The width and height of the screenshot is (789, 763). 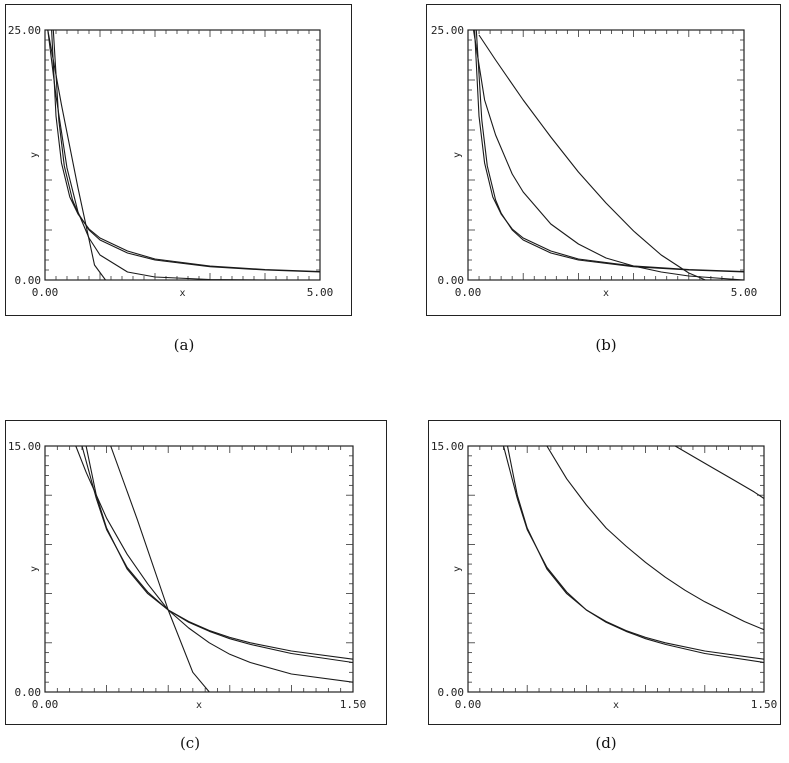 I want to click on chart-b: 0.00 25.00 0.00 5.00 x y, so click(x=594, y=161).